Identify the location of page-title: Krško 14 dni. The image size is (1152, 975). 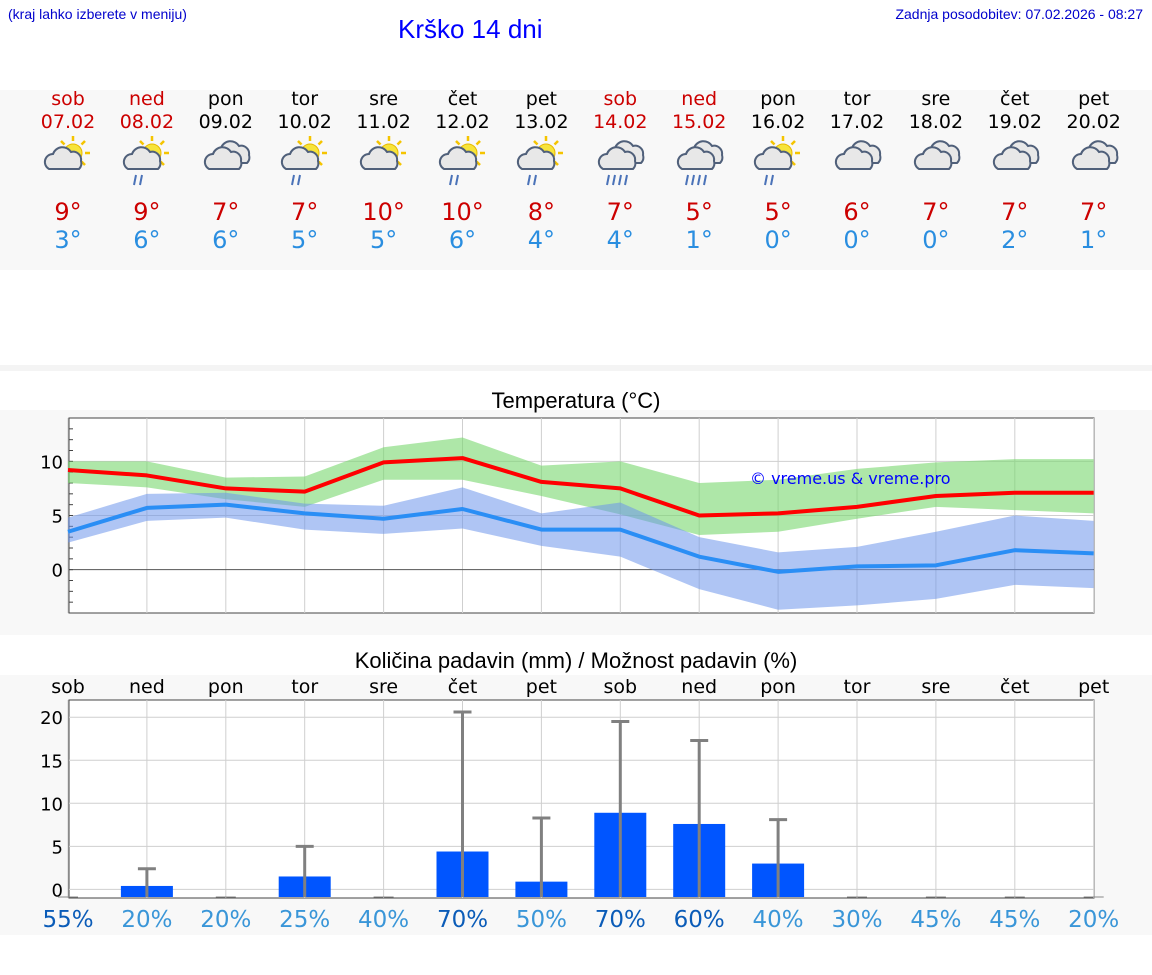
(470, 29).